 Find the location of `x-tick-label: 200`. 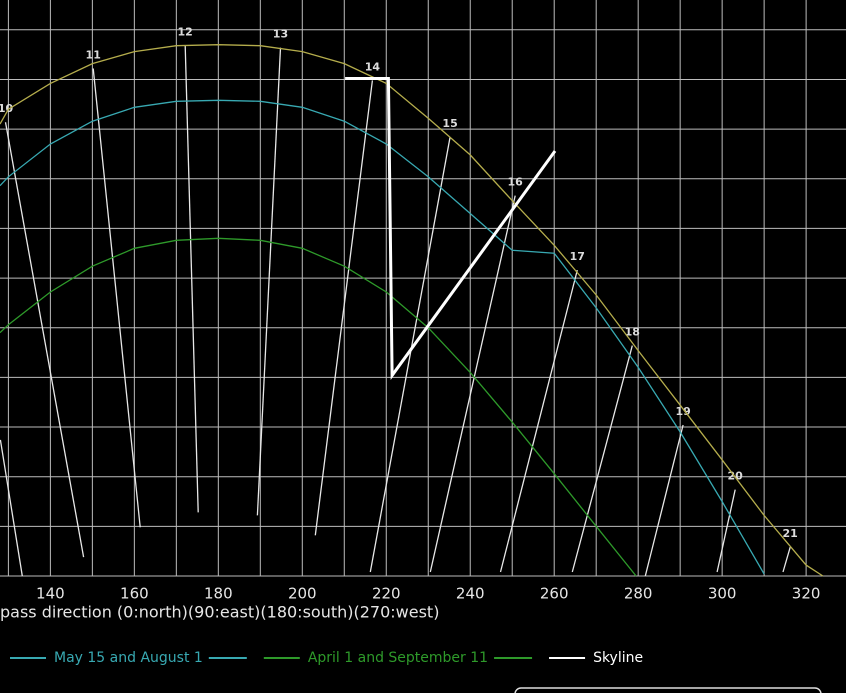

x-tick-label: 200 is located at coordinates (302, 594).